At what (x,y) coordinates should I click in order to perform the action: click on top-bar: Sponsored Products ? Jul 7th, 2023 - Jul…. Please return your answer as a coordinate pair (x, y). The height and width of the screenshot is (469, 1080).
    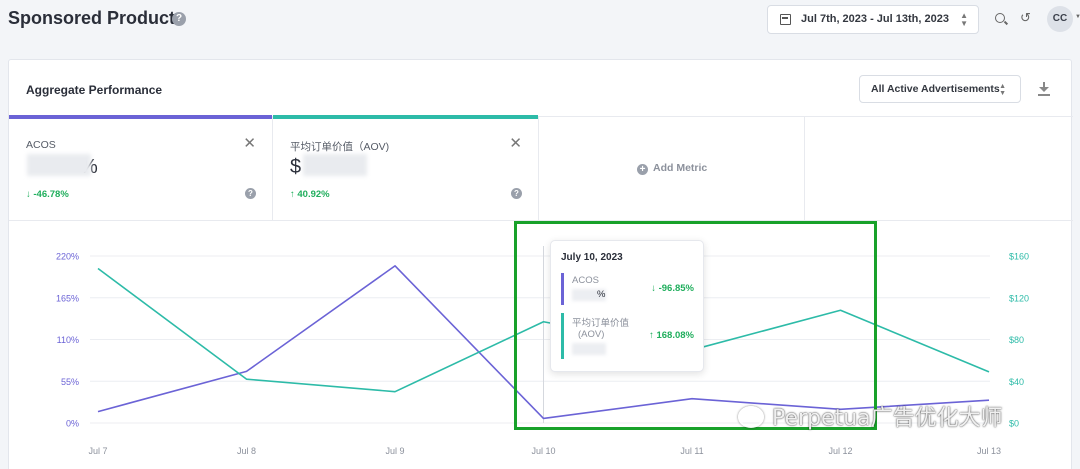
    Looking at the image, I should click on (540, 22).